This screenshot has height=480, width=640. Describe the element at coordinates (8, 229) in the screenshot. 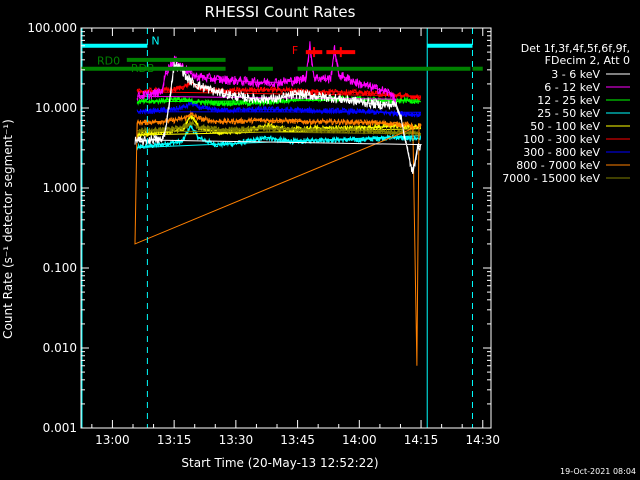

I see `y-axis-label: Count Rate (s⁻¹ detector segment⁻¹)` at that location.